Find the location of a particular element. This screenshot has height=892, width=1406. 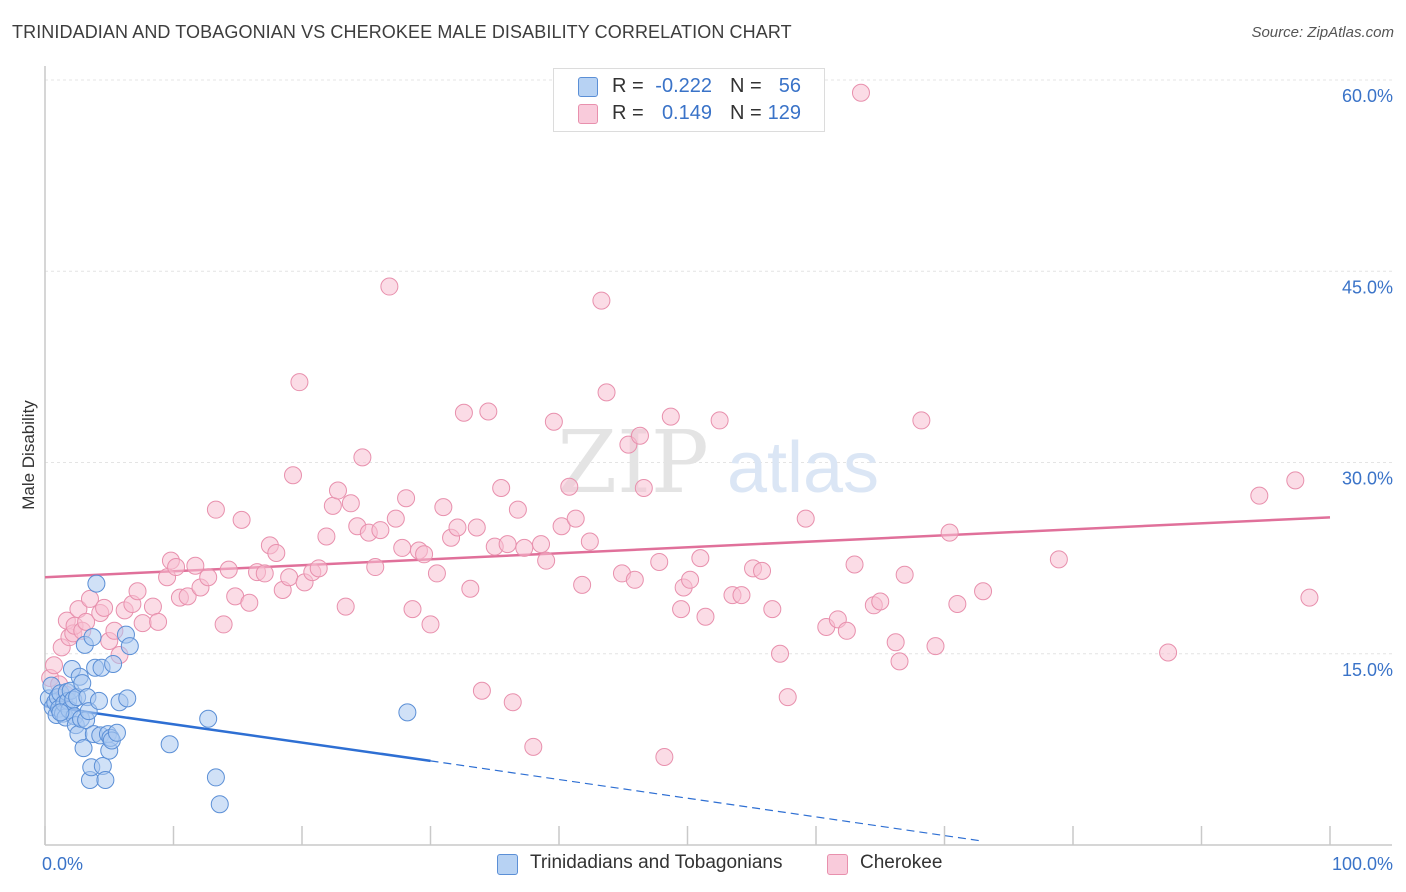

trinidadian-trend-line is located at coordinates (237, 733).